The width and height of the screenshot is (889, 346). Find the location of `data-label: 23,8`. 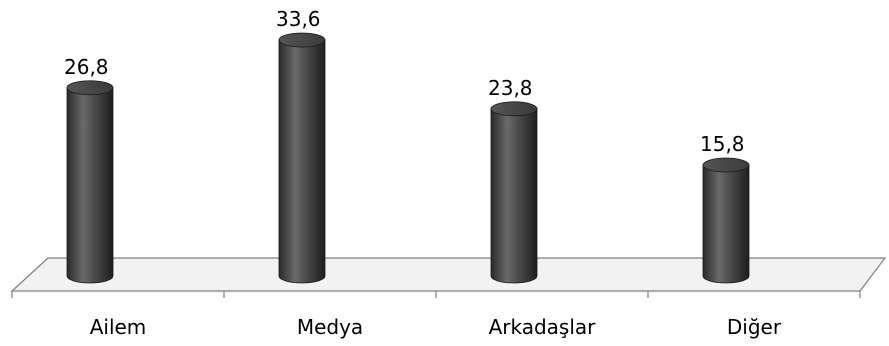

data-label: 23,8 is located at coordinates (510, 88).